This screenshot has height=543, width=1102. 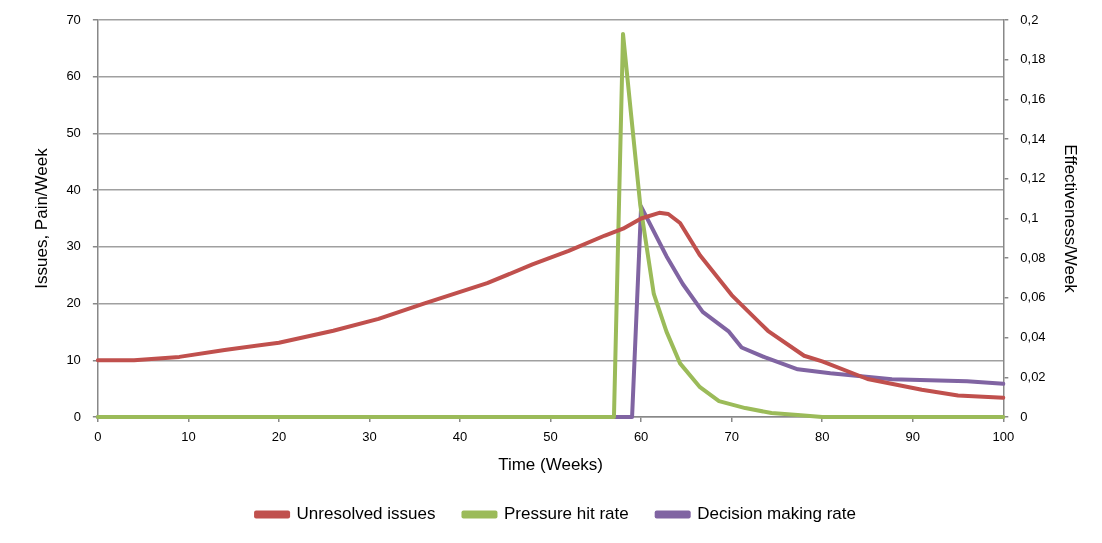 What do you see at coordinates (73, 133) in the screenshot?
I see `y-tick-label: 50` at bounding box center [73, 133].